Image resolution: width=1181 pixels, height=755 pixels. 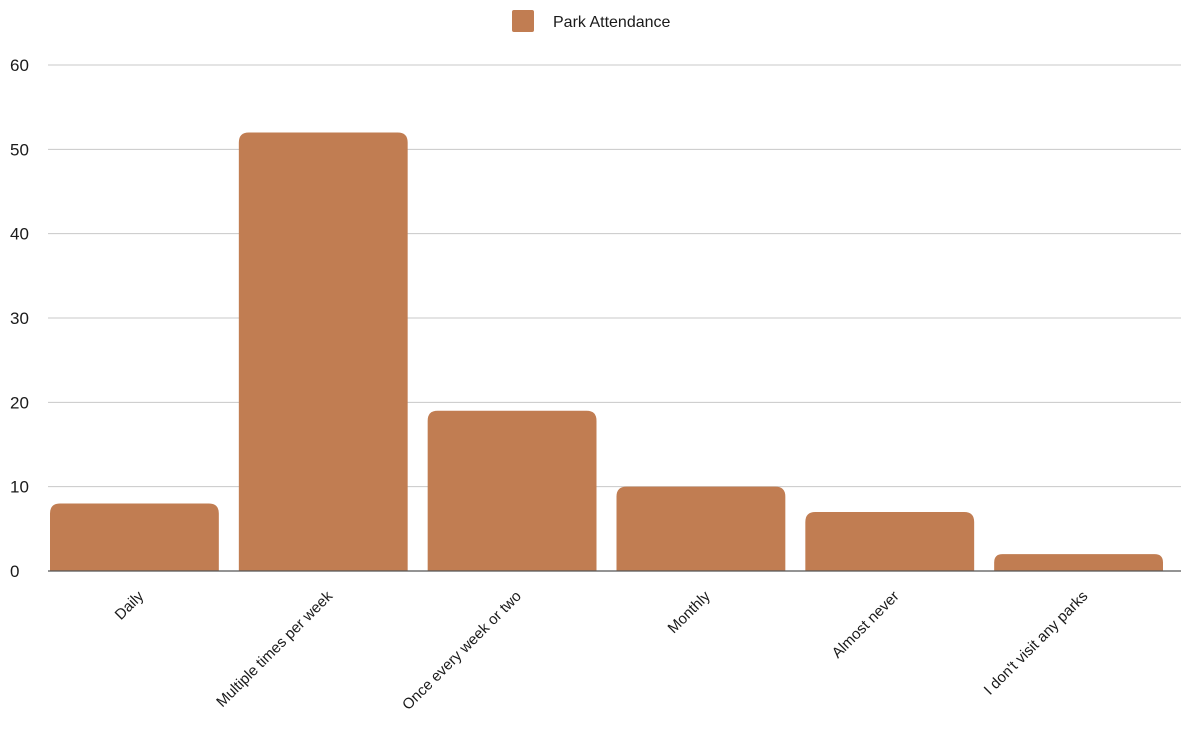 What do you see at coordinates (19, 234) in the screenshot?
I see `y-tick-label: 40` at bounding box center [19, 234].